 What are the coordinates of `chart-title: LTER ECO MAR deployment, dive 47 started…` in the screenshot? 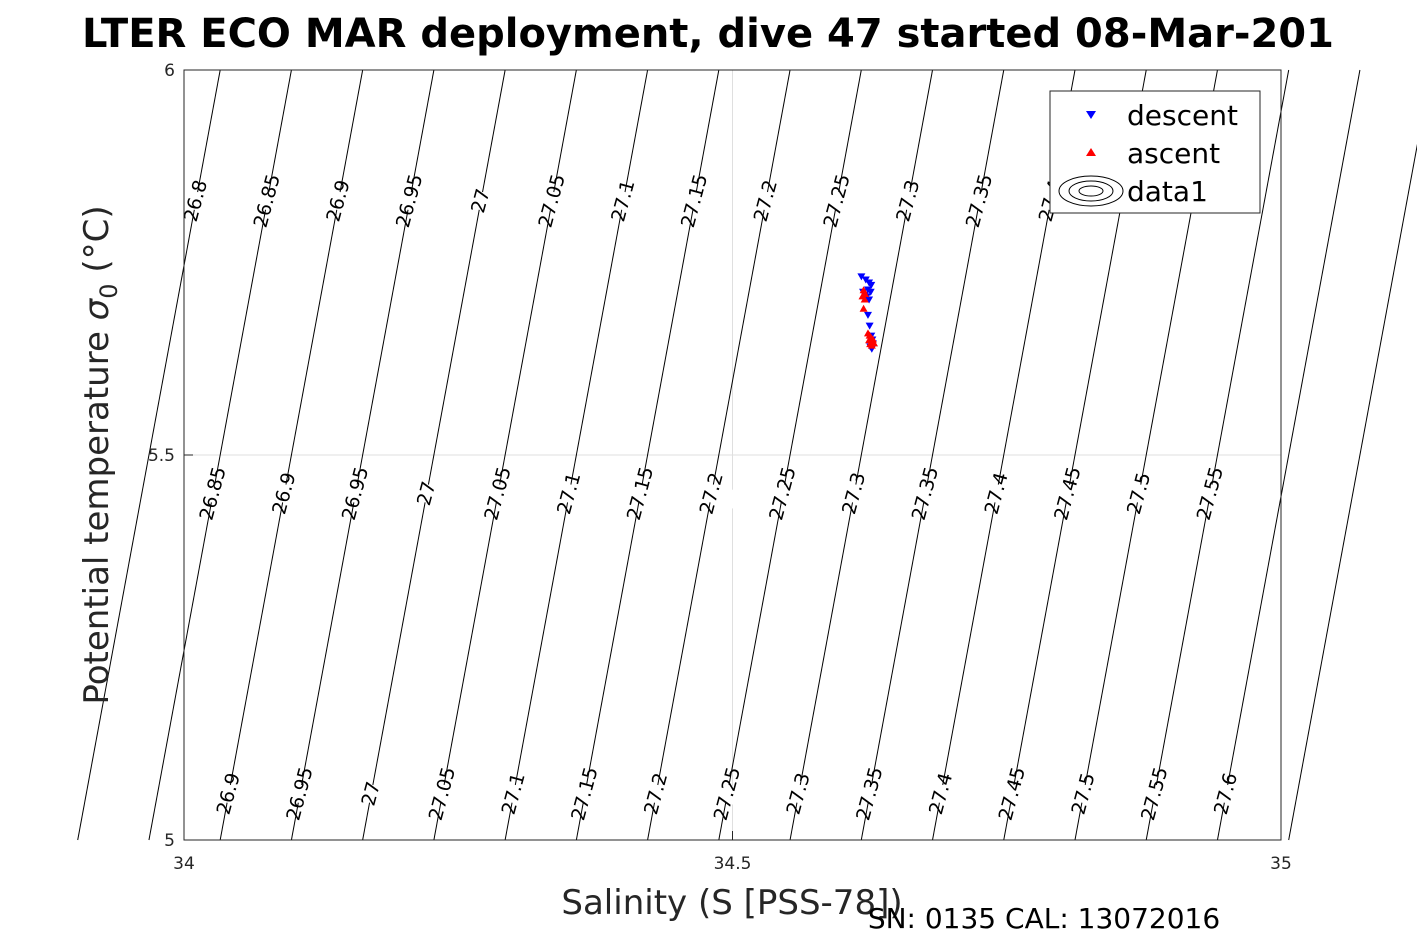 It's located at (708, 34).